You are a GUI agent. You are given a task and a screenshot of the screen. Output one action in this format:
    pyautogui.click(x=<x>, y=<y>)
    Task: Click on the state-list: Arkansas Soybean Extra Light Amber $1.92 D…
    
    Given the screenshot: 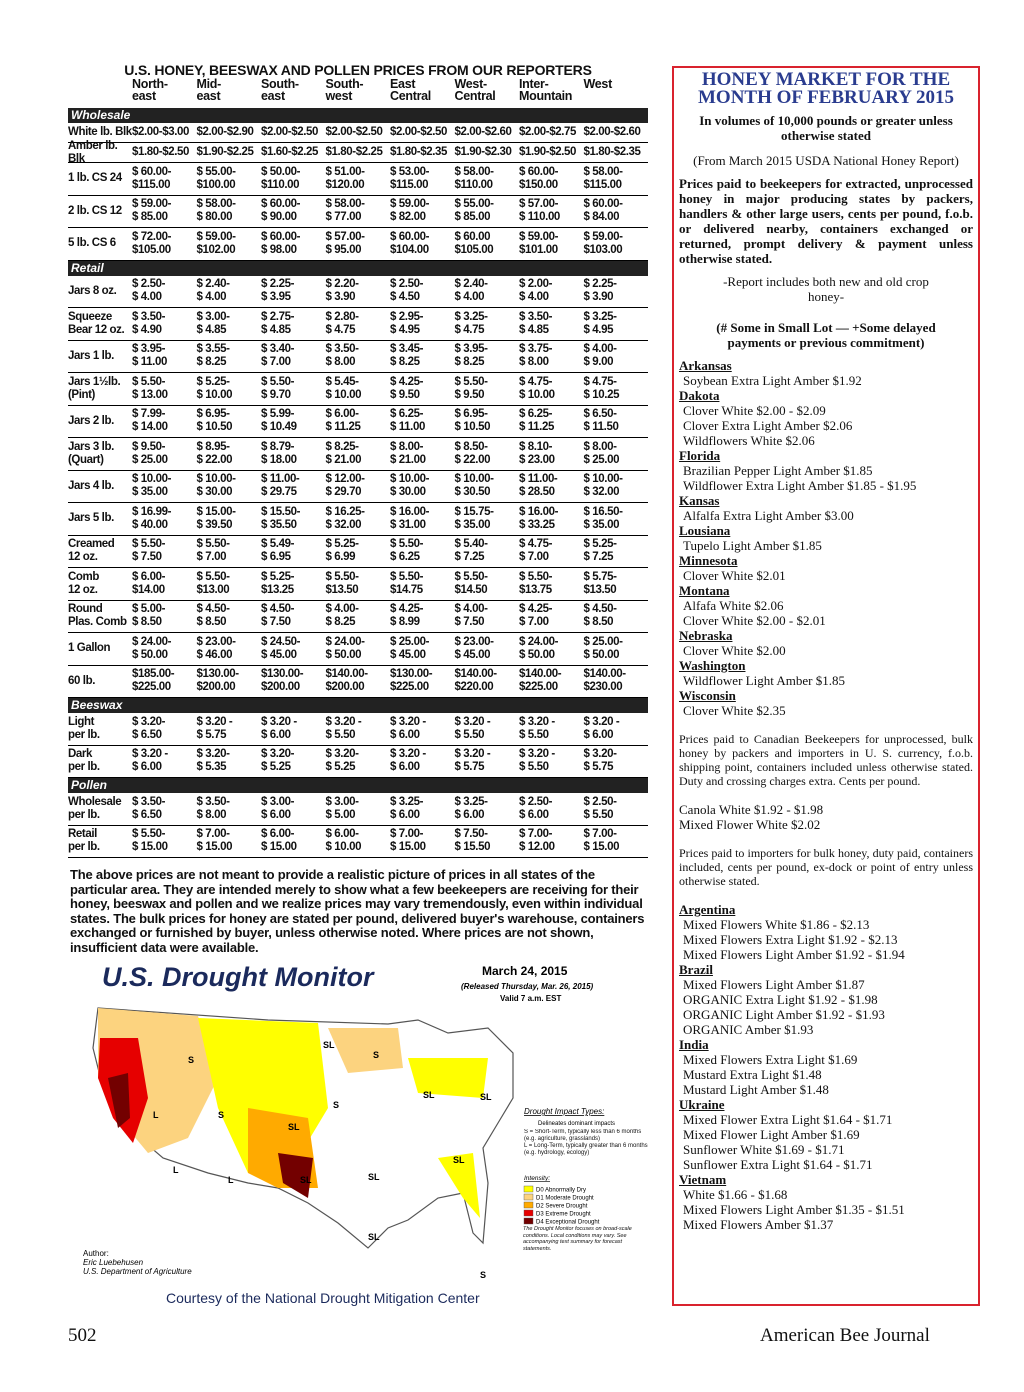 What is the action you would take?
    pyautogui.click(x=826, y=538)
    